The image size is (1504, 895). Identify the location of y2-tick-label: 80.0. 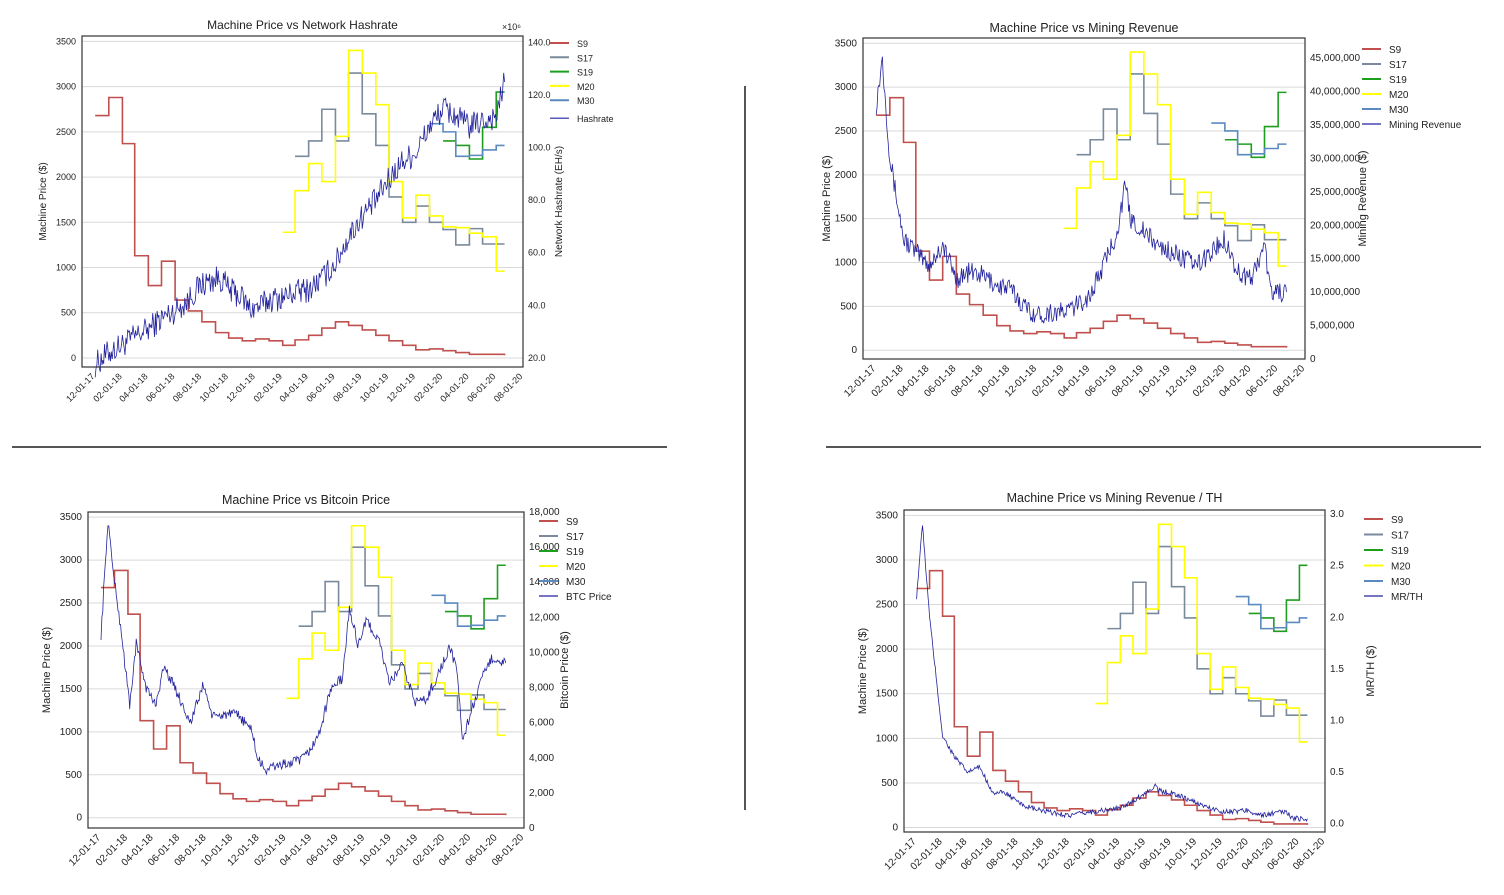
(537, 200).